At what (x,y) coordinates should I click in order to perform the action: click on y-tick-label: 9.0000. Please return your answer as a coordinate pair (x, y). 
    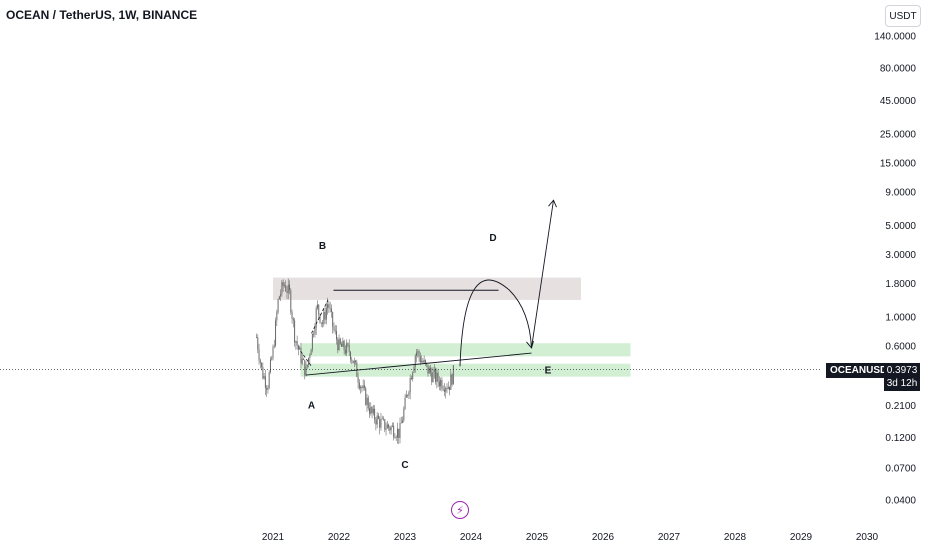
    Looking at the image, I should click on (900, 193).